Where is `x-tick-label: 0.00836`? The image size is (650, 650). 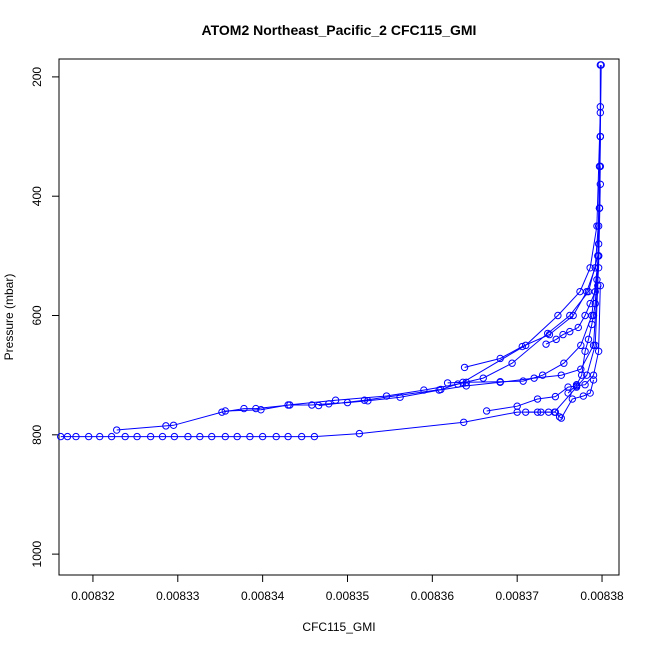 x-tick-label: 0.00836 is located at coordinates (433, 596).